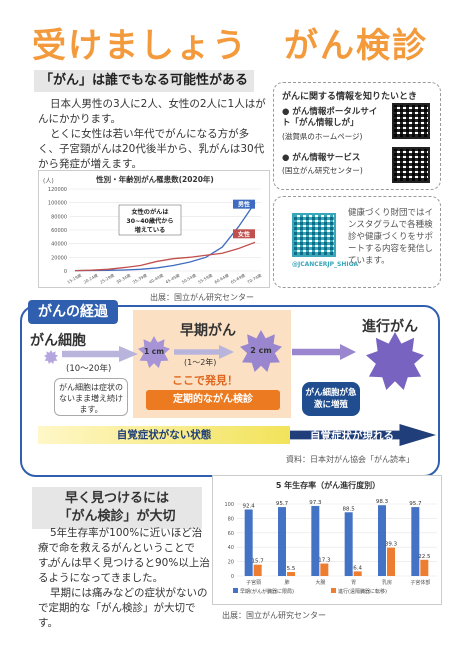 Image resolution: width=460 pixels, height=651 pixels. Describe the element at coordinates (258, 562) in the screenshot. I see `data-label: 15.7` at that location.